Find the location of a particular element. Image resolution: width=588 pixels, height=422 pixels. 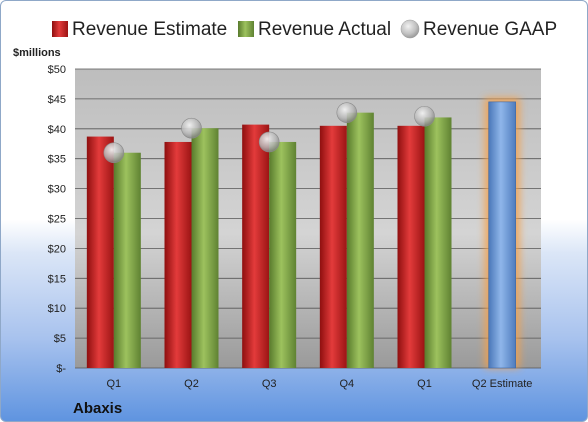

x-axis-ticks: Q1 Q2 Q3 Q4 Q1 Q2 Estimate is located at coordinates (319, 384).